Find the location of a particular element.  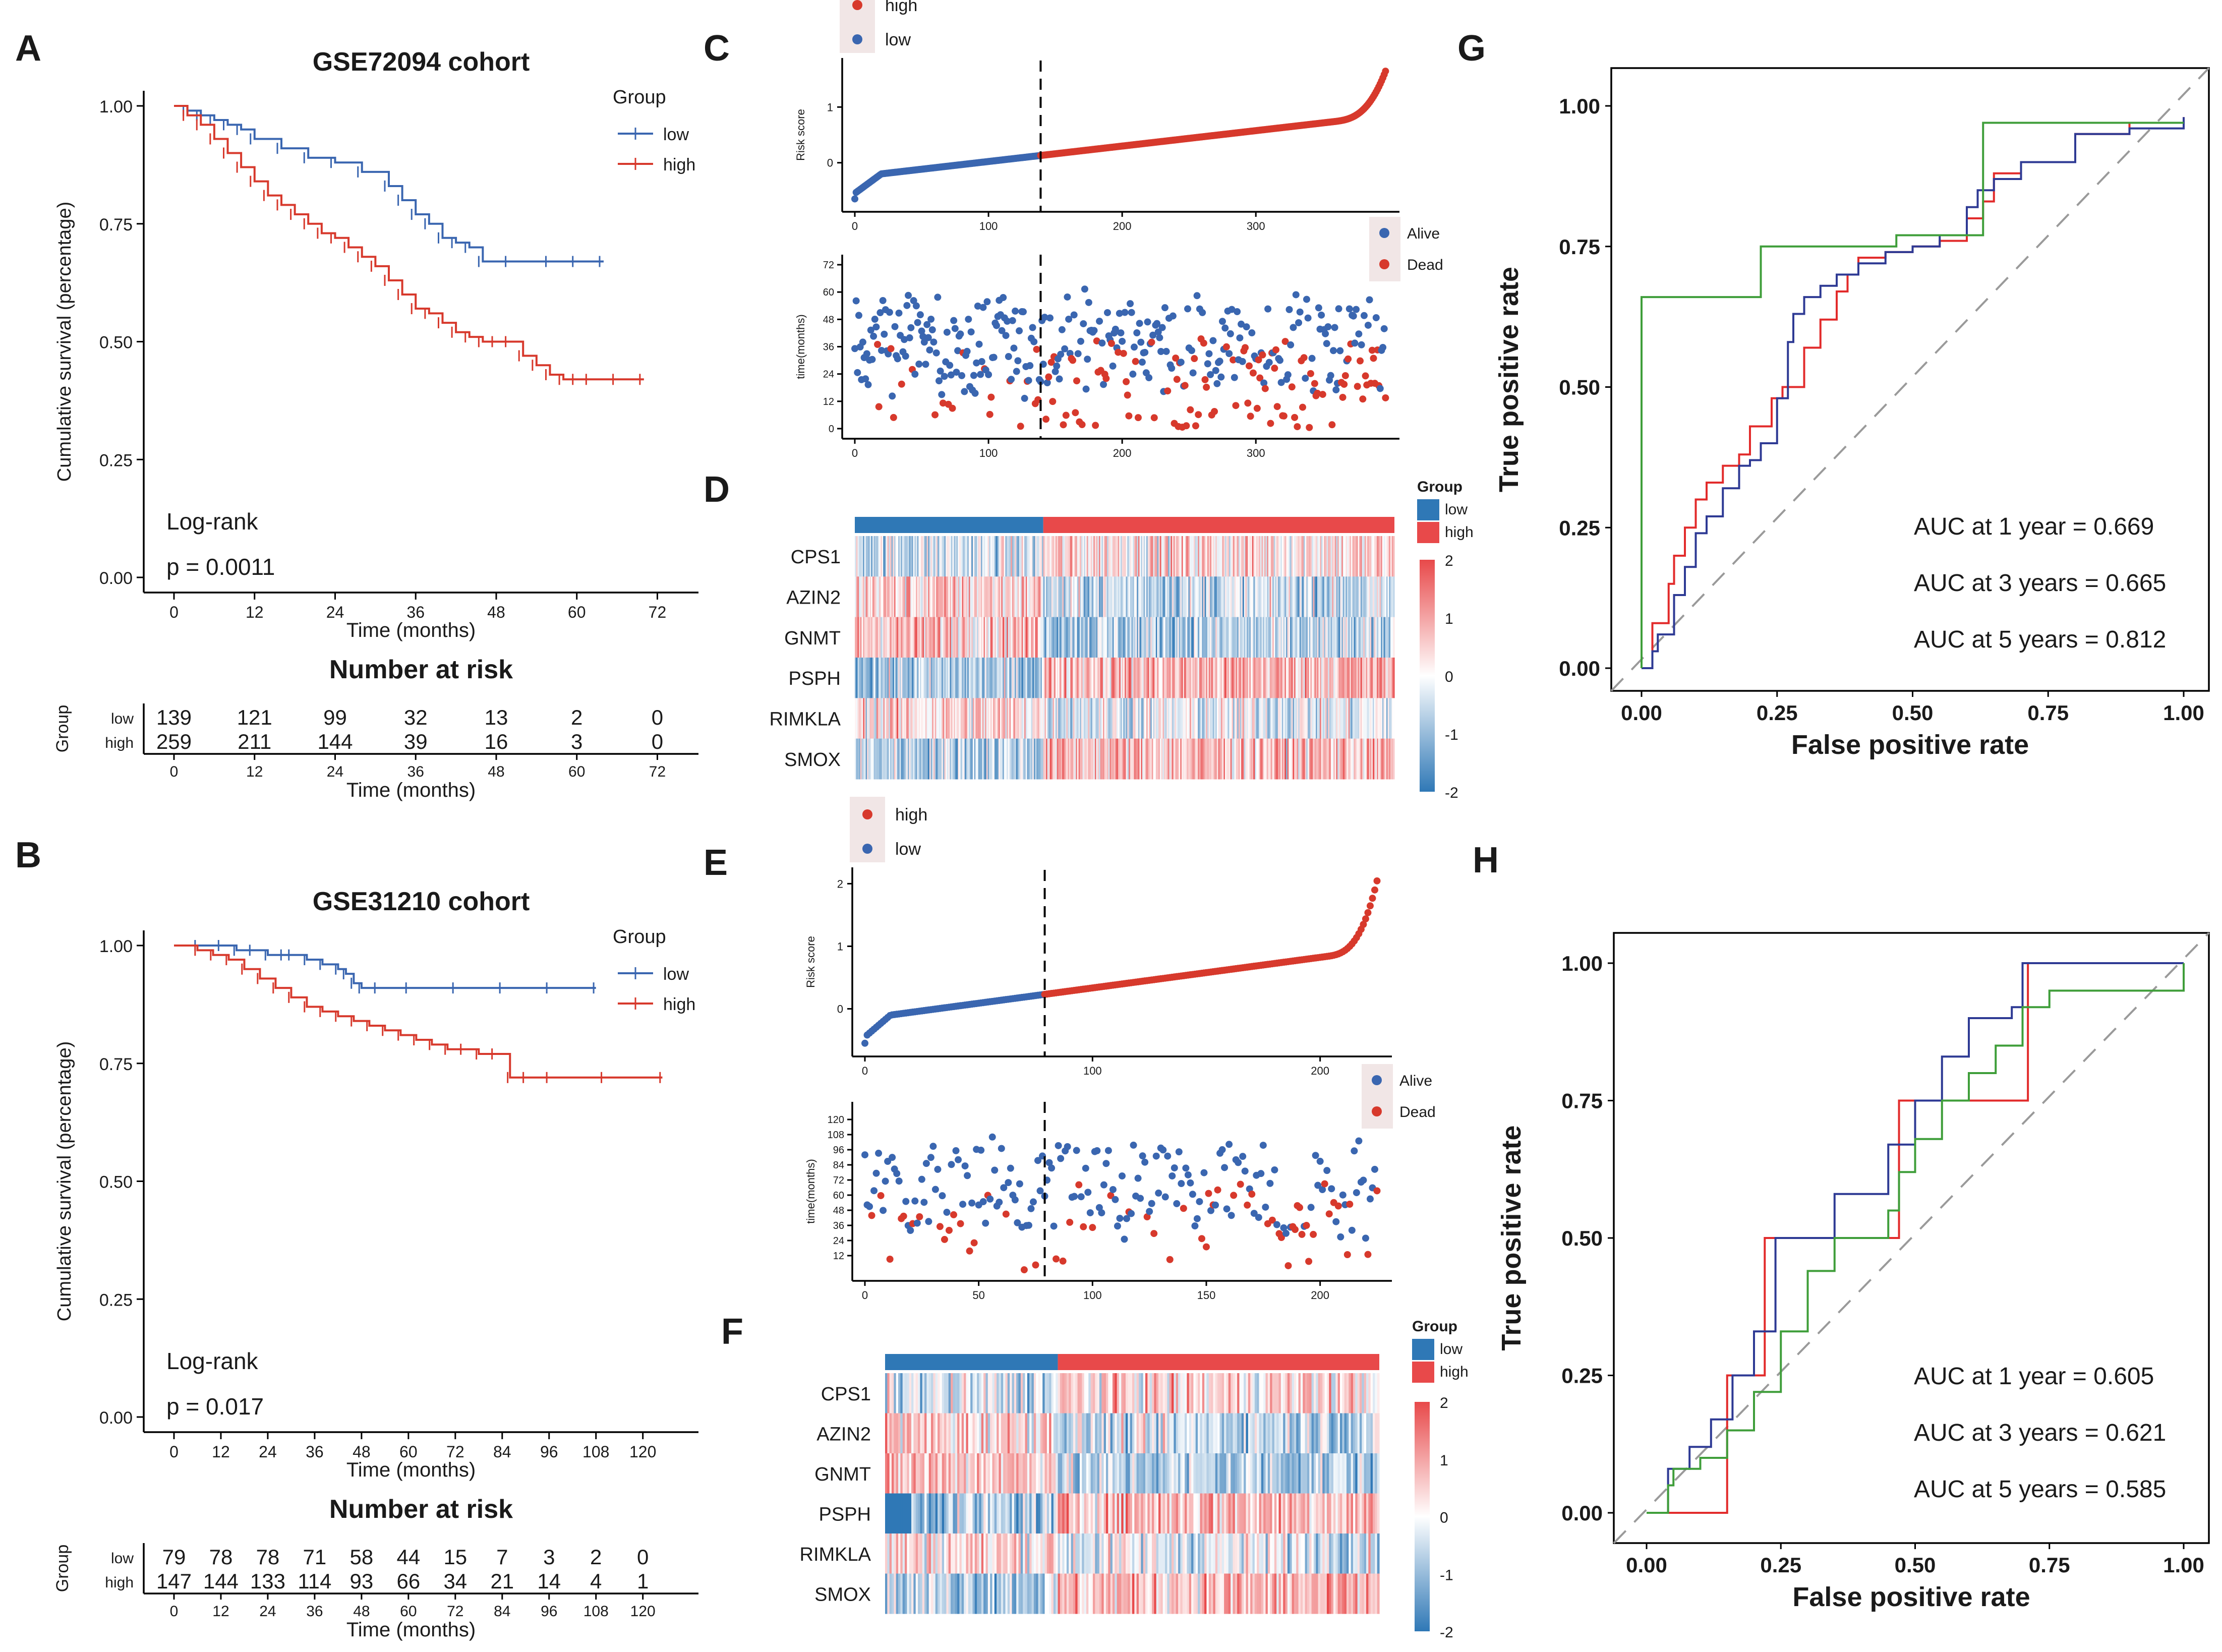

risk-x-tick-label: 60 is located at coordinates (409, 1611).